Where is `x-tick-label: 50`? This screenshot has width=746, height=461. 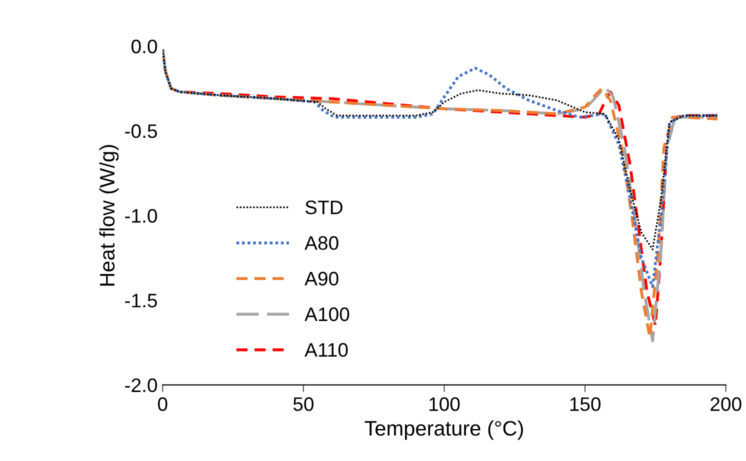 x-tick-label: 50 is located at coordinates (303, 404).